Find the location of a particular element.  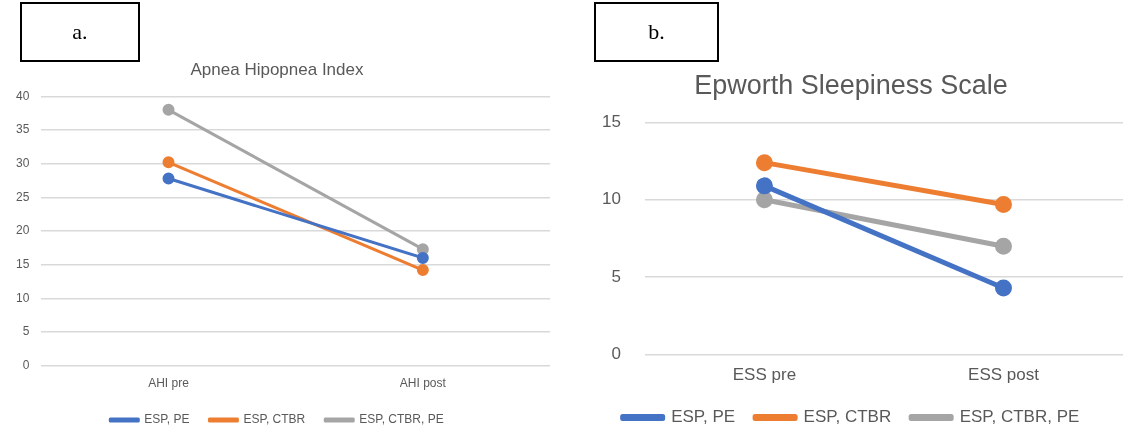

chart-title: Epworth Sleepiness Scale is located at coordinates (851, 84).